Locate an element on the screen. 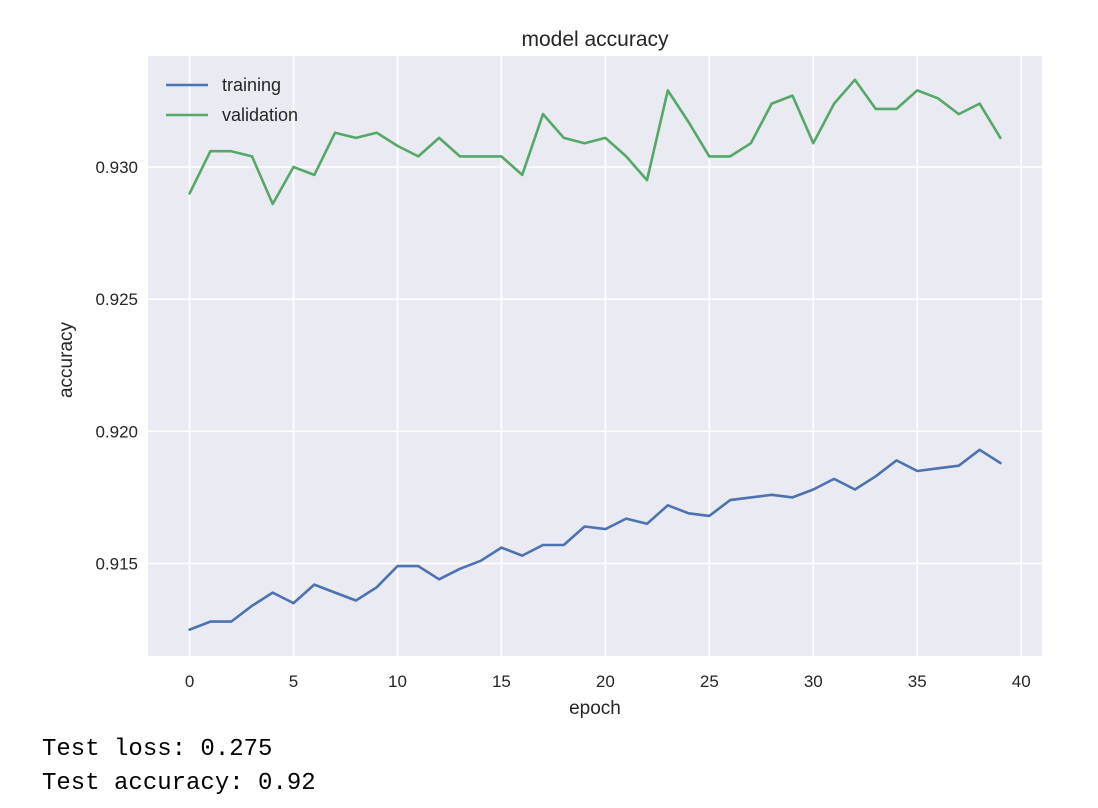  y-tick-labels: 0.915 0.920 0.925 0.930 is located at coordinates (116, 365).